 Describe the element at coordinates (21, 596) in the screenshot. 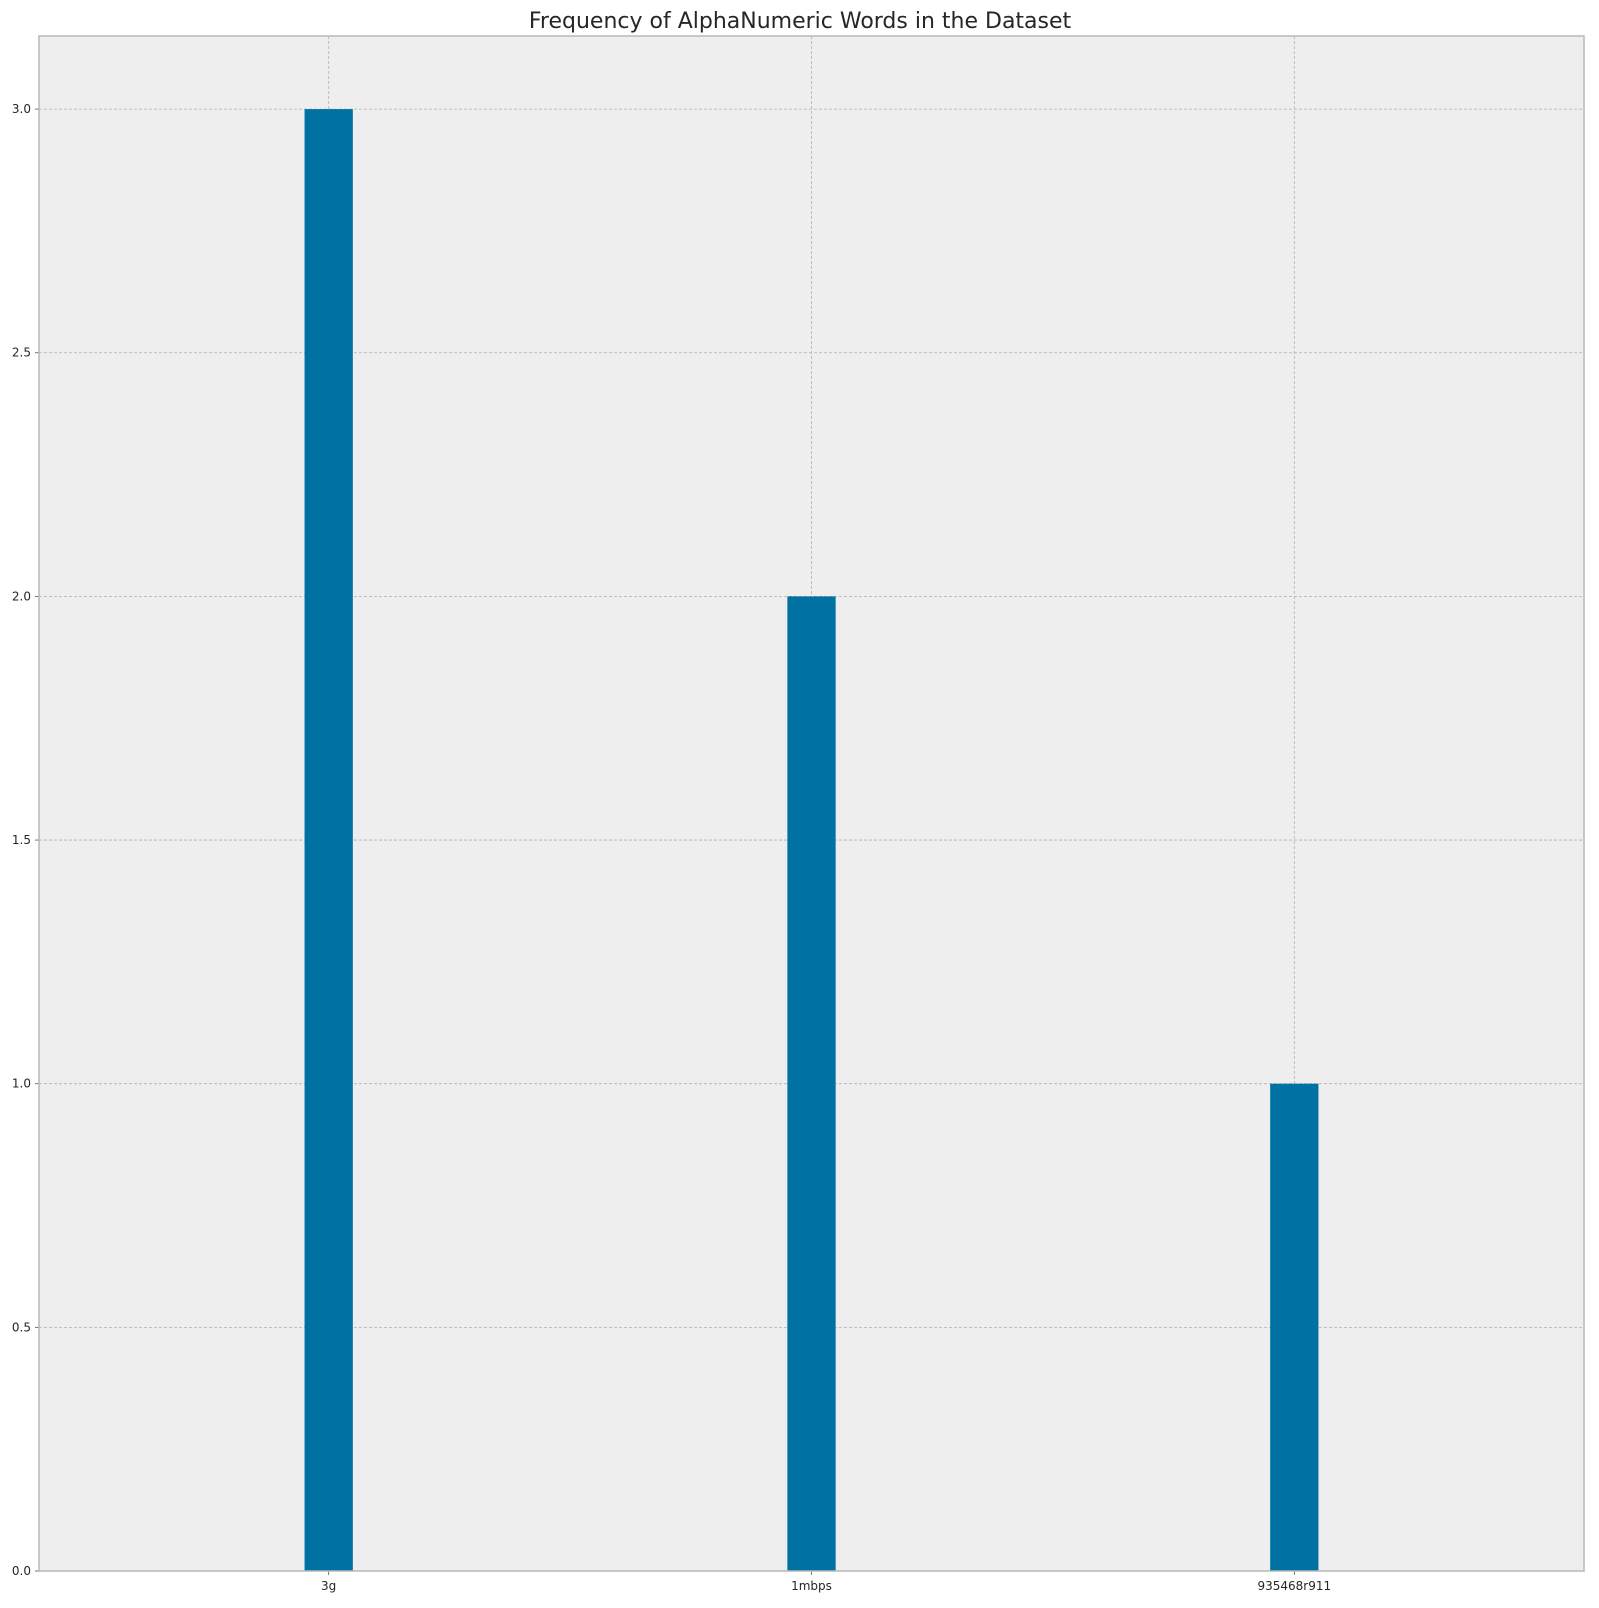

I see `y-tick-label: 2.0` at that location.